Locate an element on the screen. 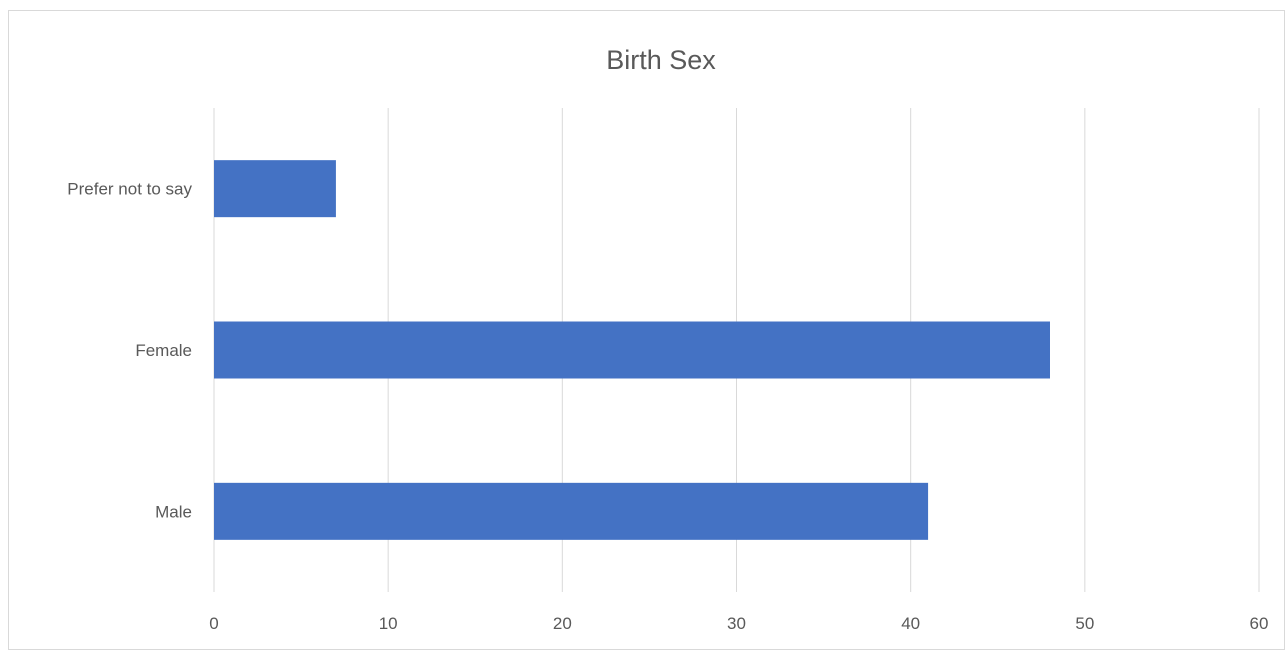 This screenshot has height=650, width=1287. bar-male is located at coordinates (571, 511).